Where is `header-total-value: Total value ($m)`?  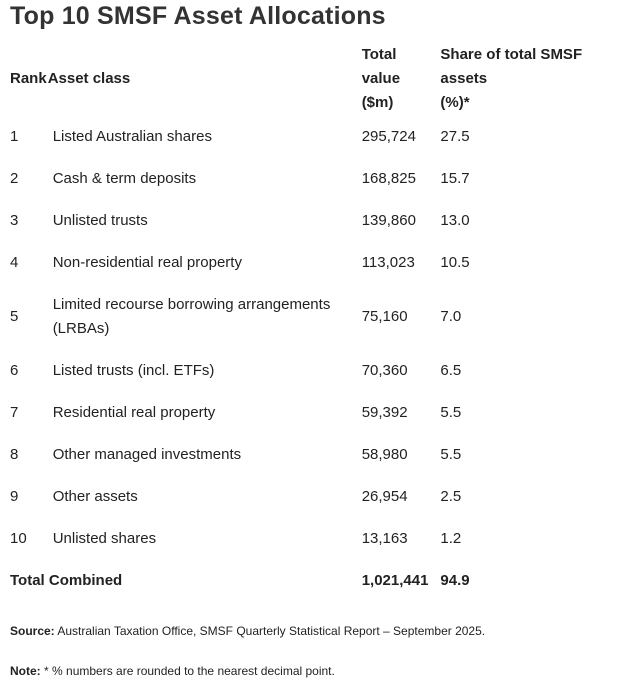
header-total-value: Total value ($m) is located at coordinates (395, 79).